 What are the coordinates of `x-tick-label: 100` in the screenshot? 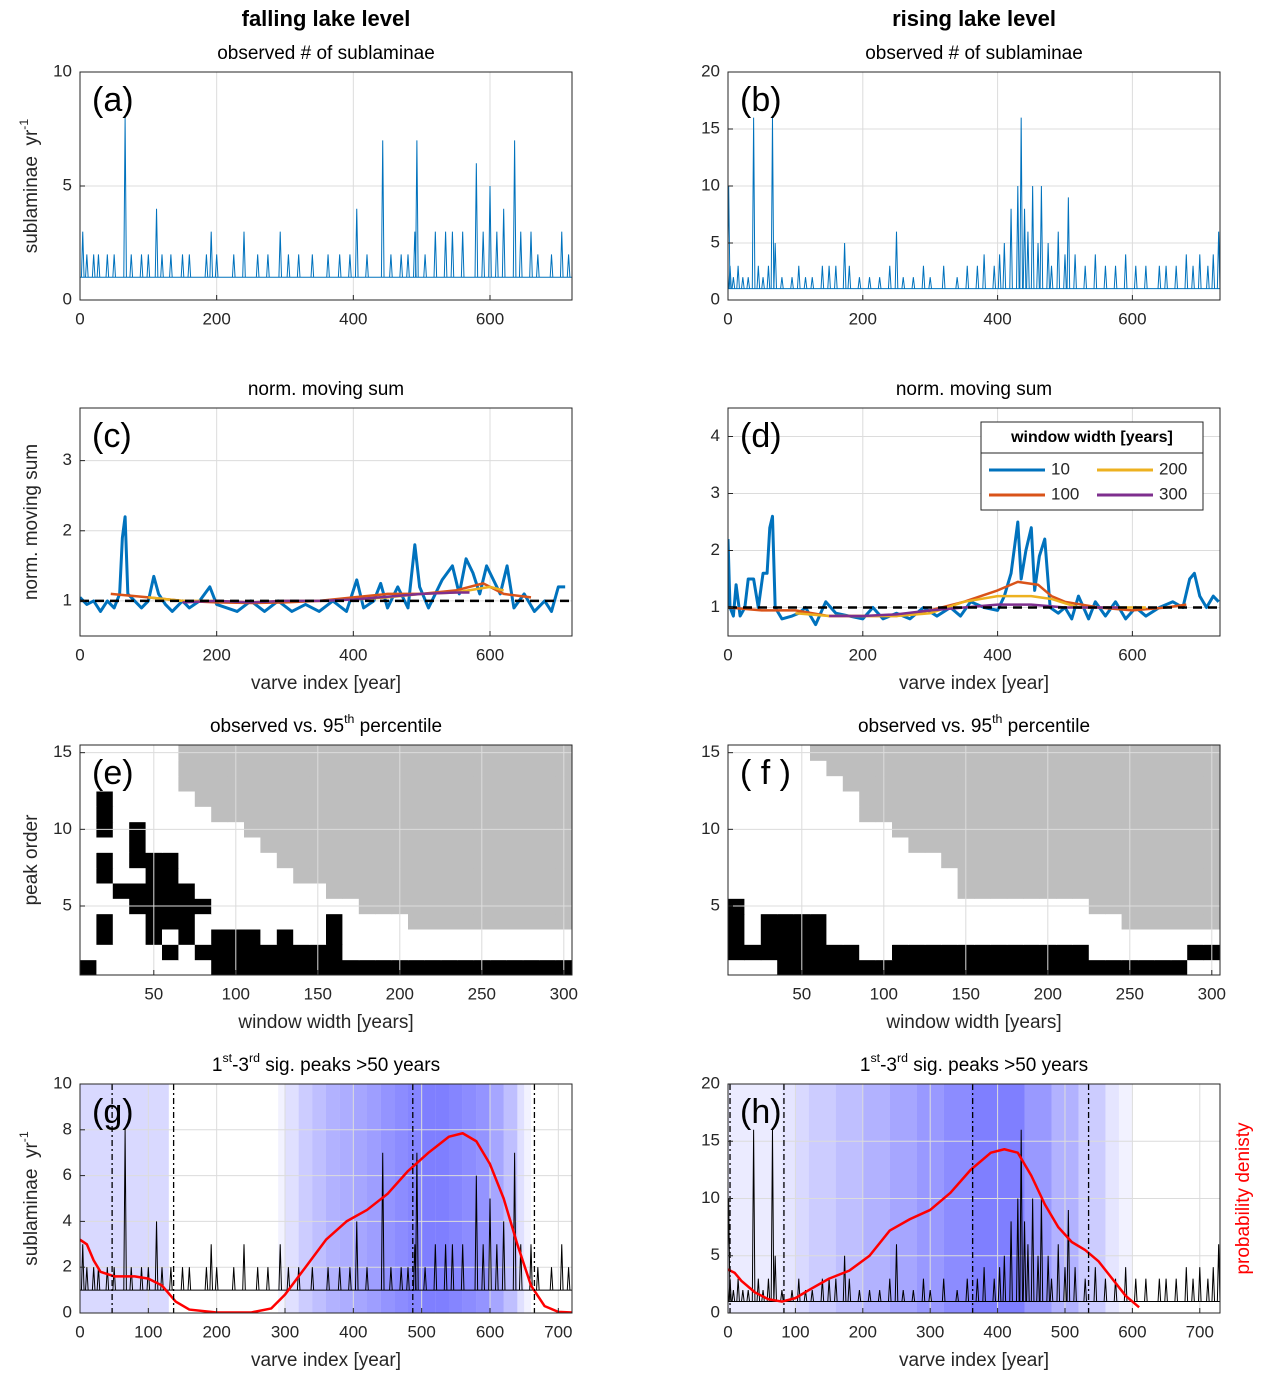 It's located at (884, 993).